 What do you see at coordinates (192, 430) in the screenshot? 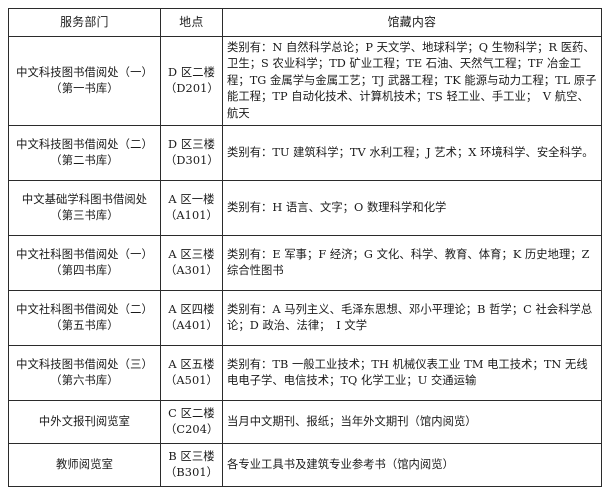
I see `location-room-code: （C204）` at bounding box center [192, 430].